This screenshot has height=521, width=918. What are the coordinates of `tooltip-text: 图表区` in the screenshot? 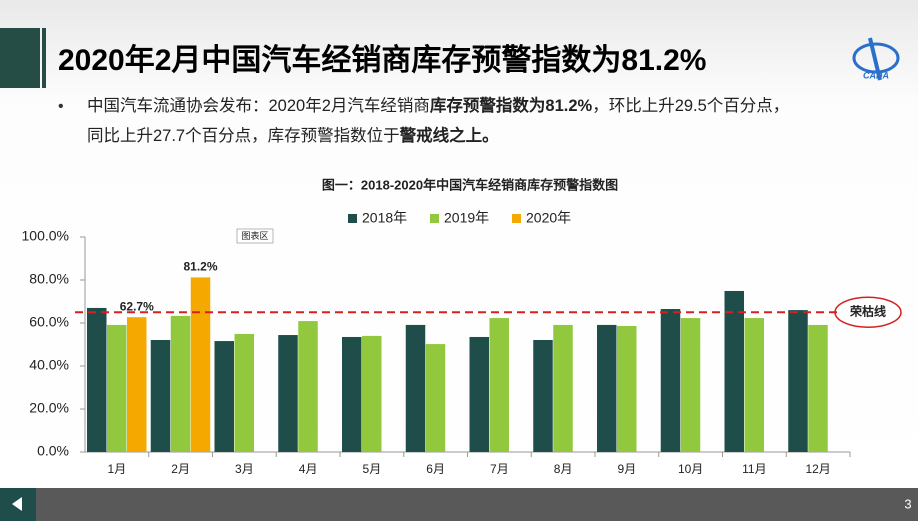 It's located at (254, 235).